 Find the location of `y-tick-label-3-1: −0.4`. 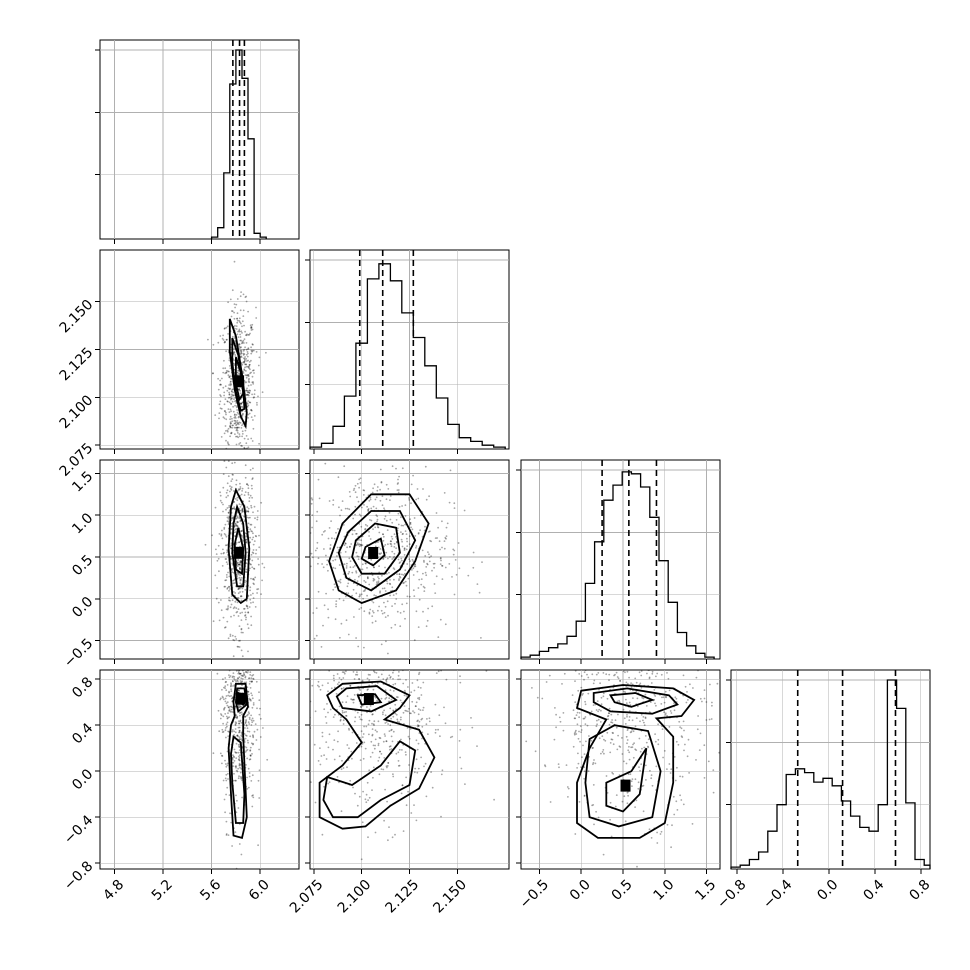

y-tick-label-3-1: −0.4 is located at coordinates (78, 829).